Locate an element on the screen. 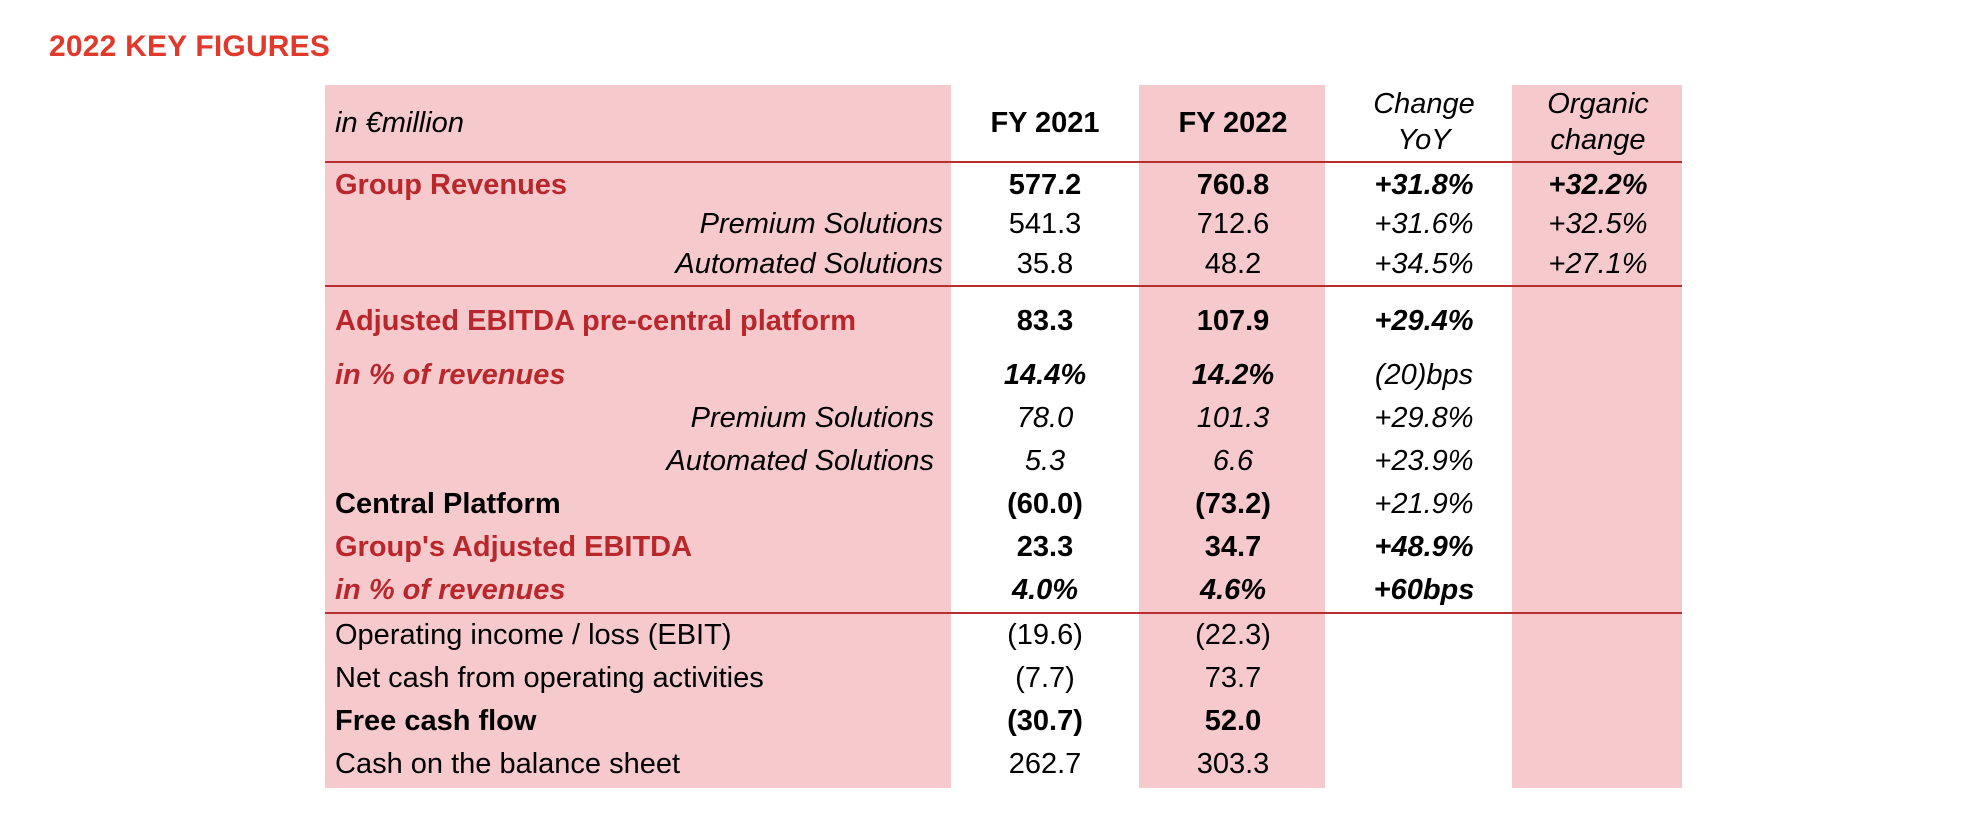  row-fy2022: 760.8 is located at coordinates (1233, 185).